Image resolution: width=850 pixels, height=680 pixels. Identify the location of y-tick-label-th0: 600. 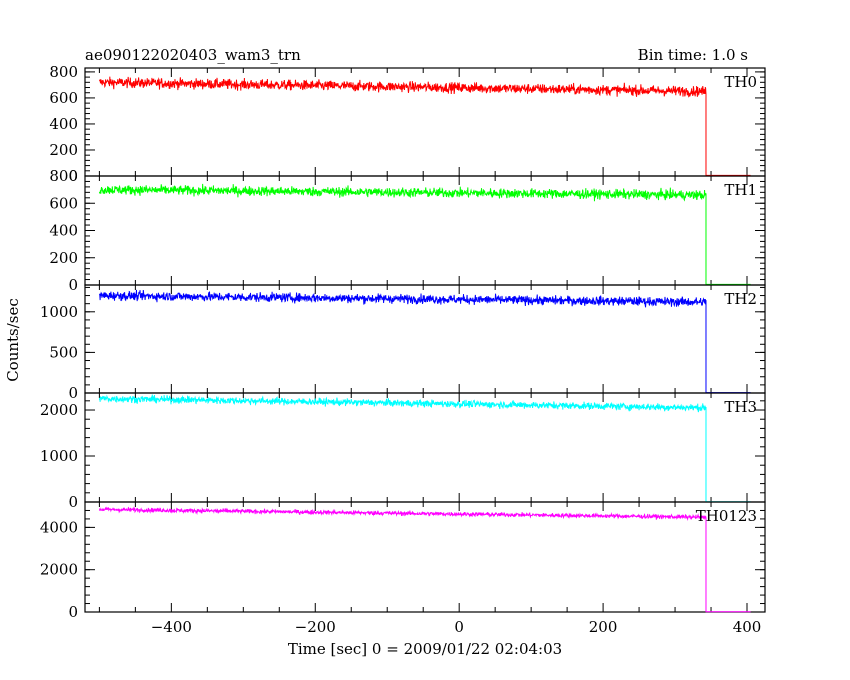
(63, 98).